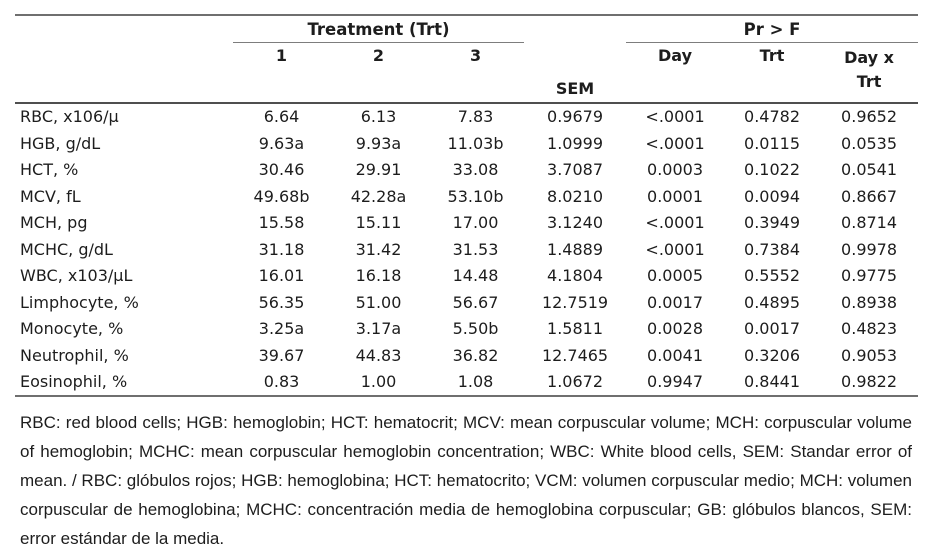 This screenshot has width=930, height=560. What do you see at coordinates (575, 73) in the screenshot?
I see `col-header-sem: SEM` at bounding box center [575, 73].